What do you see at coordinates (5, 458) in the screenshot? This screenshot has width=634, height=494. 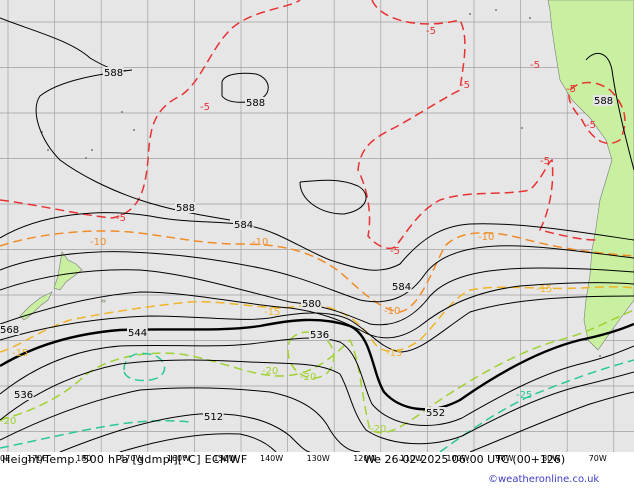 I see `lon-label: 0E` at bounding box center [5, 458].